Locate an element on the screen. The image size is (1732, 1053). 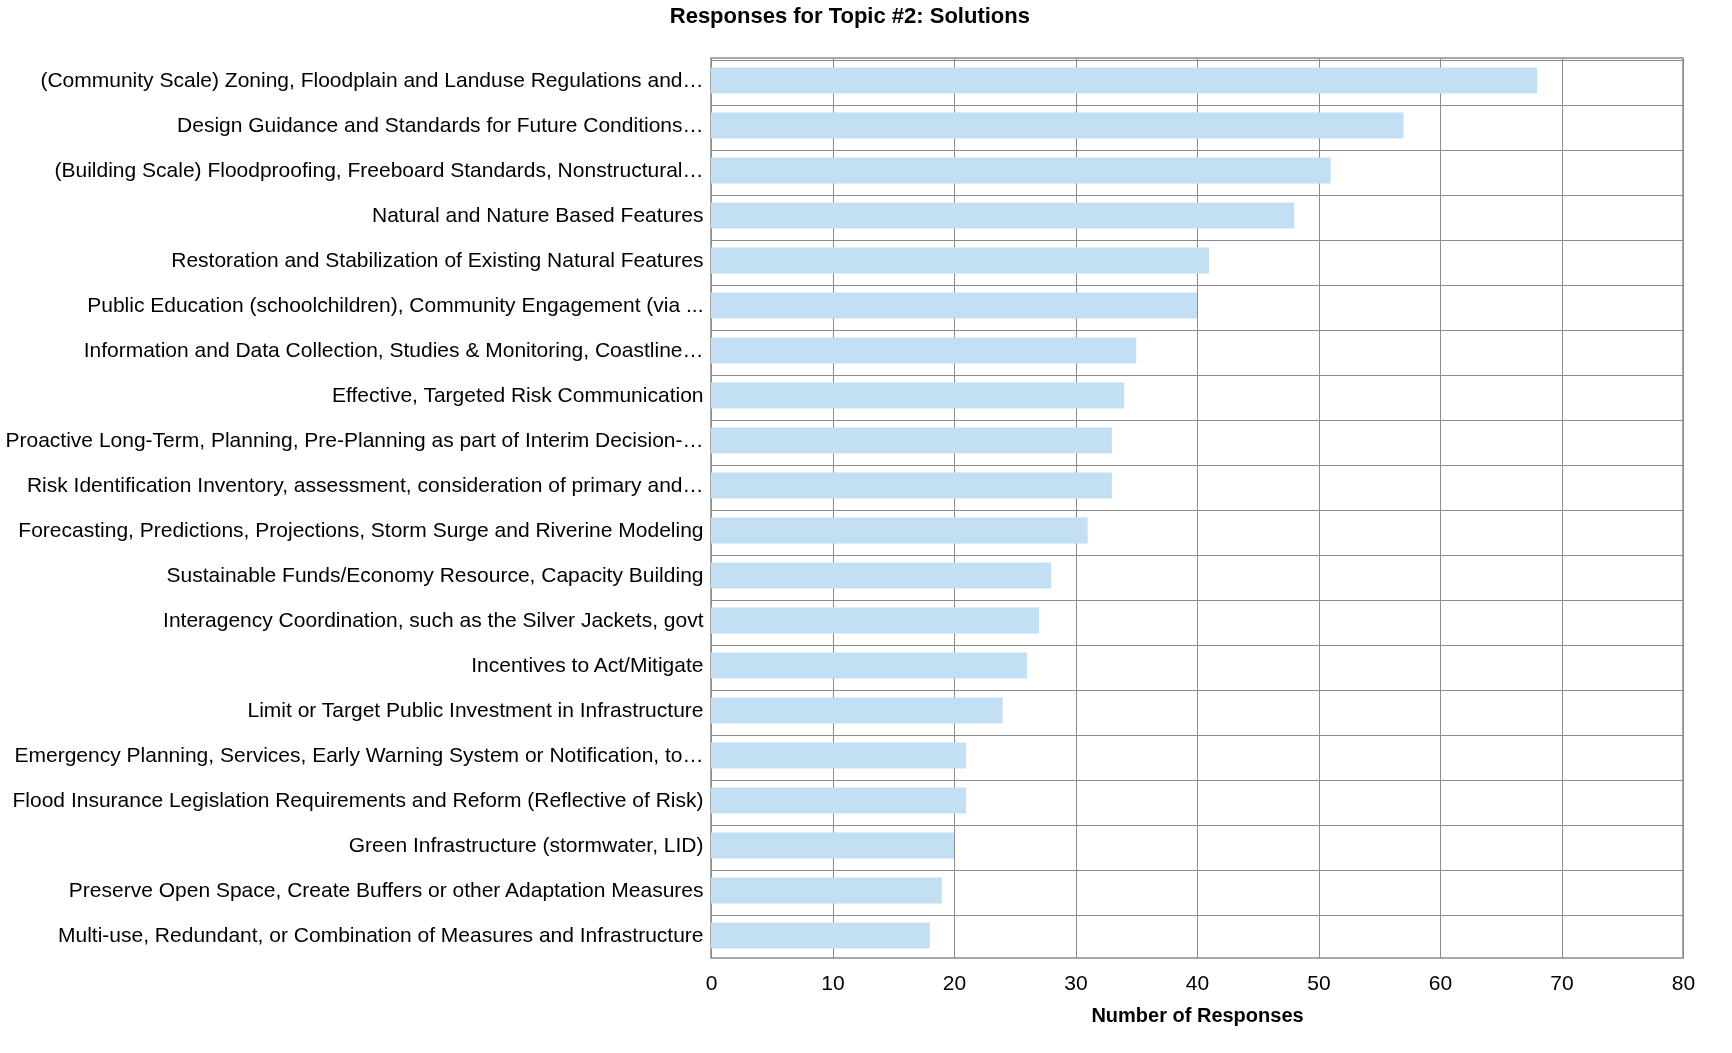
x-axis-title: Number of Responses is located at coordinates (1197, 1014).